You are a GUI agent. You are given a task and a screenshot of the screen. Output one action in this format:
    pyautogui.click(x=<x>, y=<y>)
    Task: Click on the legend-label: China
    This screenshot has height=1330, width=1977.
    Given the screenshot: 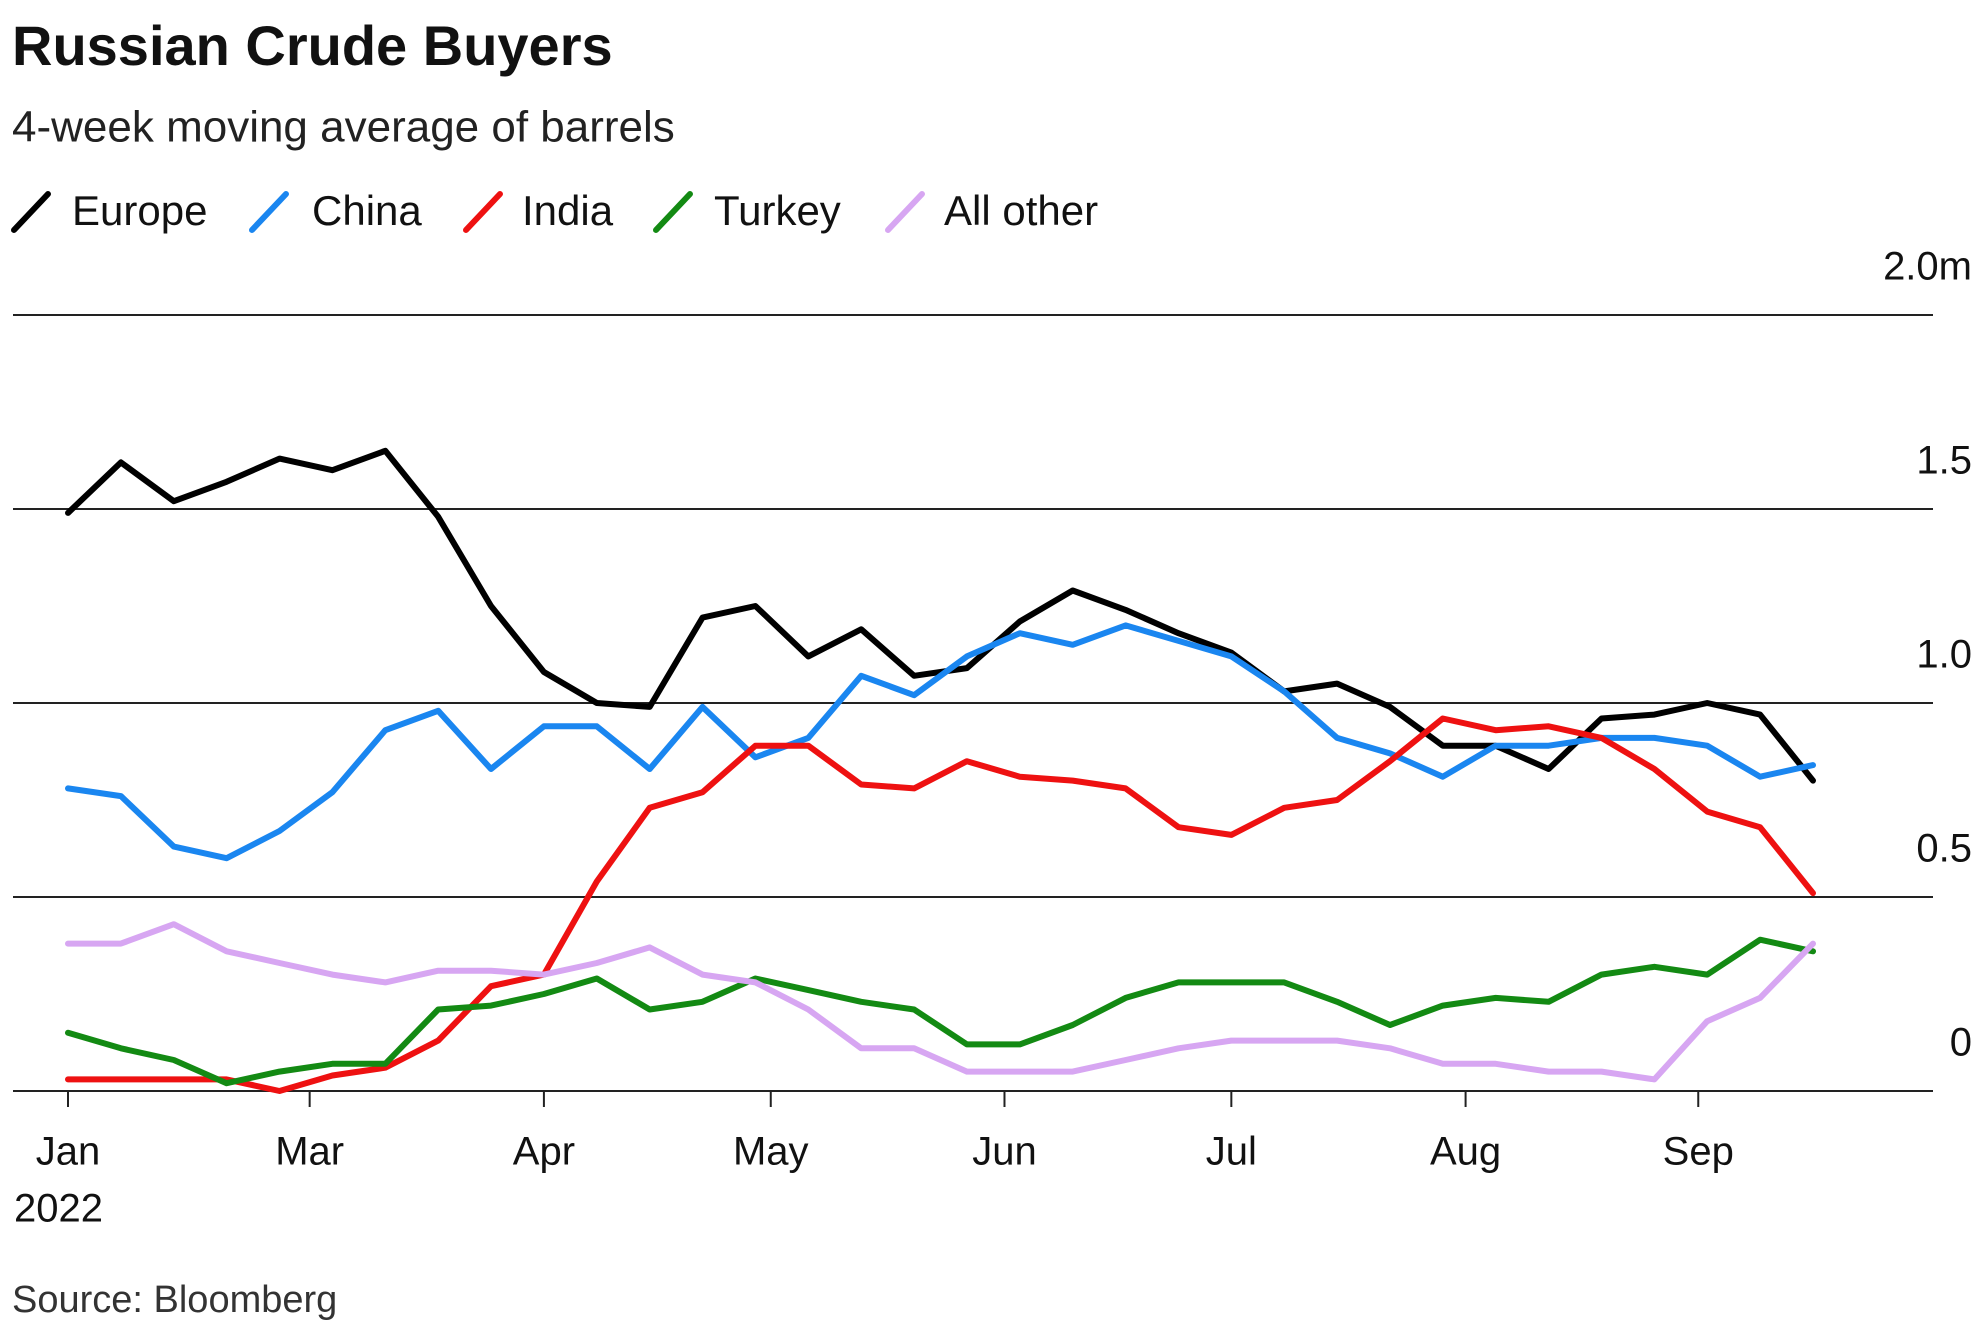 What is the action you would take?
    pyautogui.click(x=367, y=210)
    